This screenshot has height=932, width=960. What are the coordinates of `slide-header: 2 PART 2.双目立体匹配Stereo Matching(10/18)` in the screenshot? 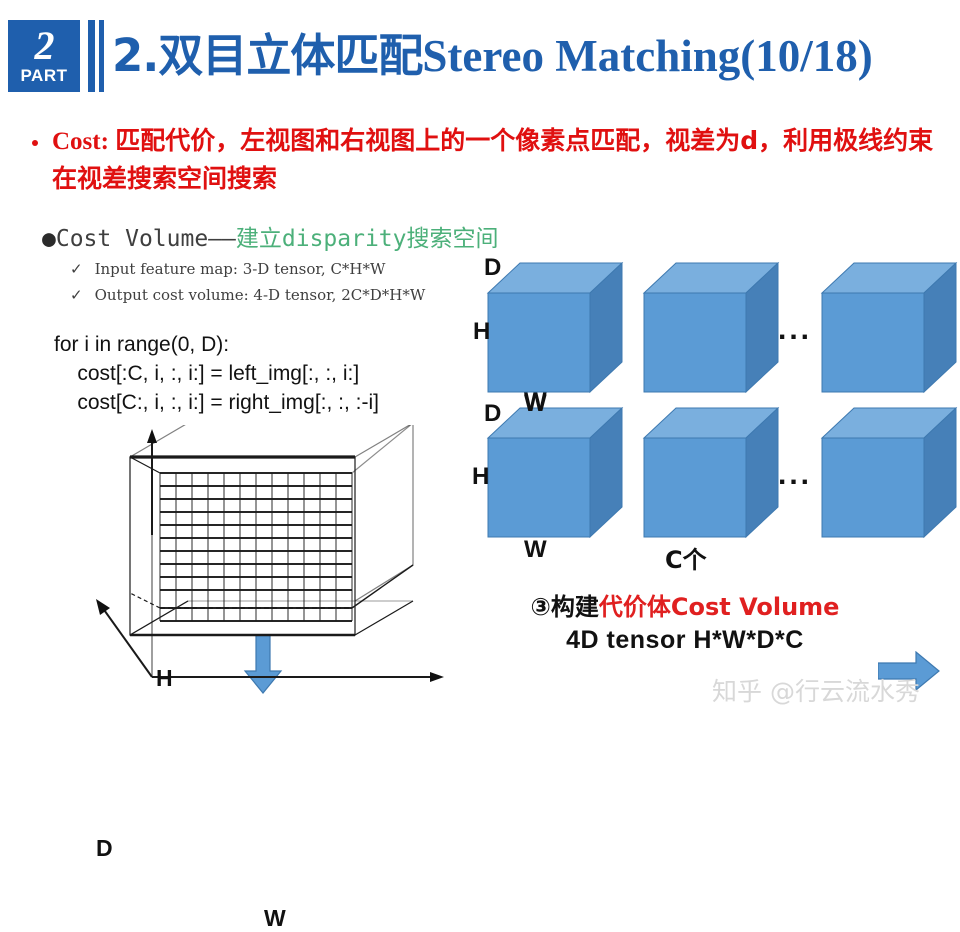 It's located at (480, 54).